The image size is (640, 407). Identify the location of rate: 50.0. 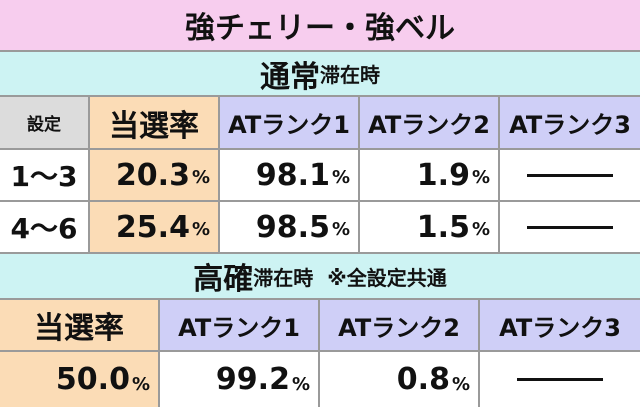
(92, 379).